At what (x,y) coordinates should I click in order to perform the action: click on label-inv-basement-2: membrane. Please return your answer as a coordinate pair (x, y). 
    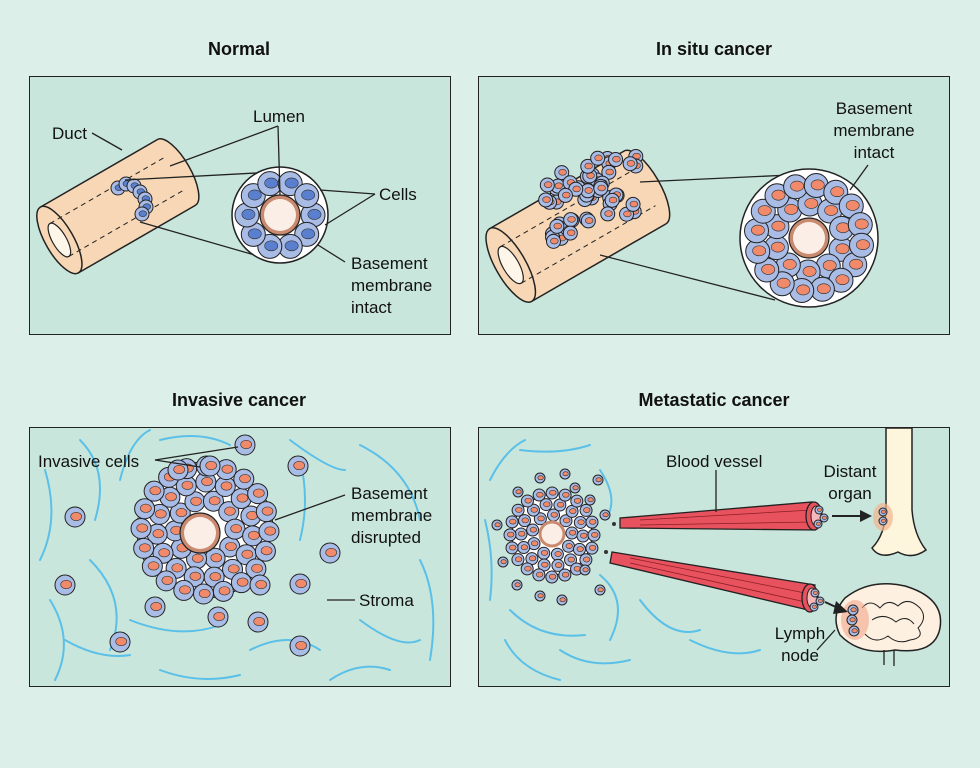
    Looking at the image, I should click on (392, 515).